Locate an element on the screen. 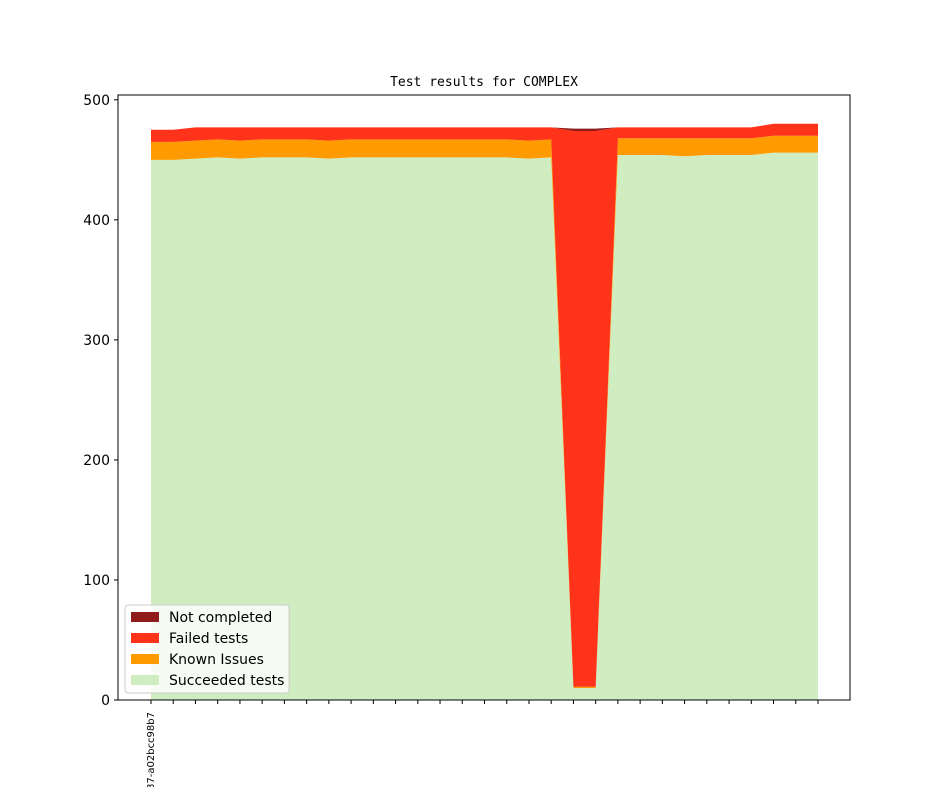 Image resolution: width=944 pixels, height=787 pixels. y-tick-label: 100 is located at coordinates (96, 581).